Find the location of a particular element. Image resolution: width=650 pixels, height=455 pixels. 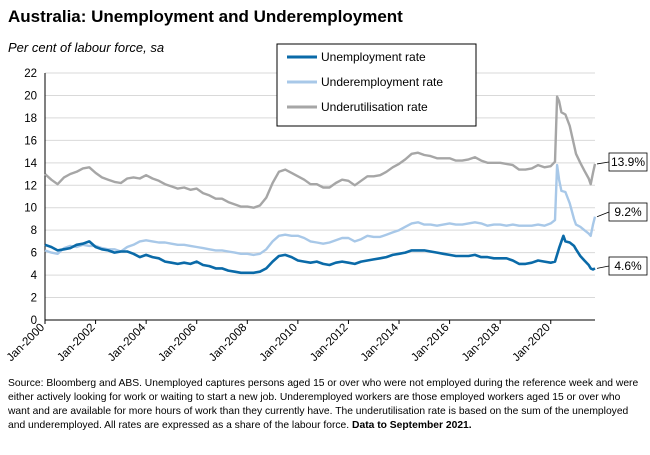

x-tick-label: Jan-2000 is located at coordinates (26, 343).